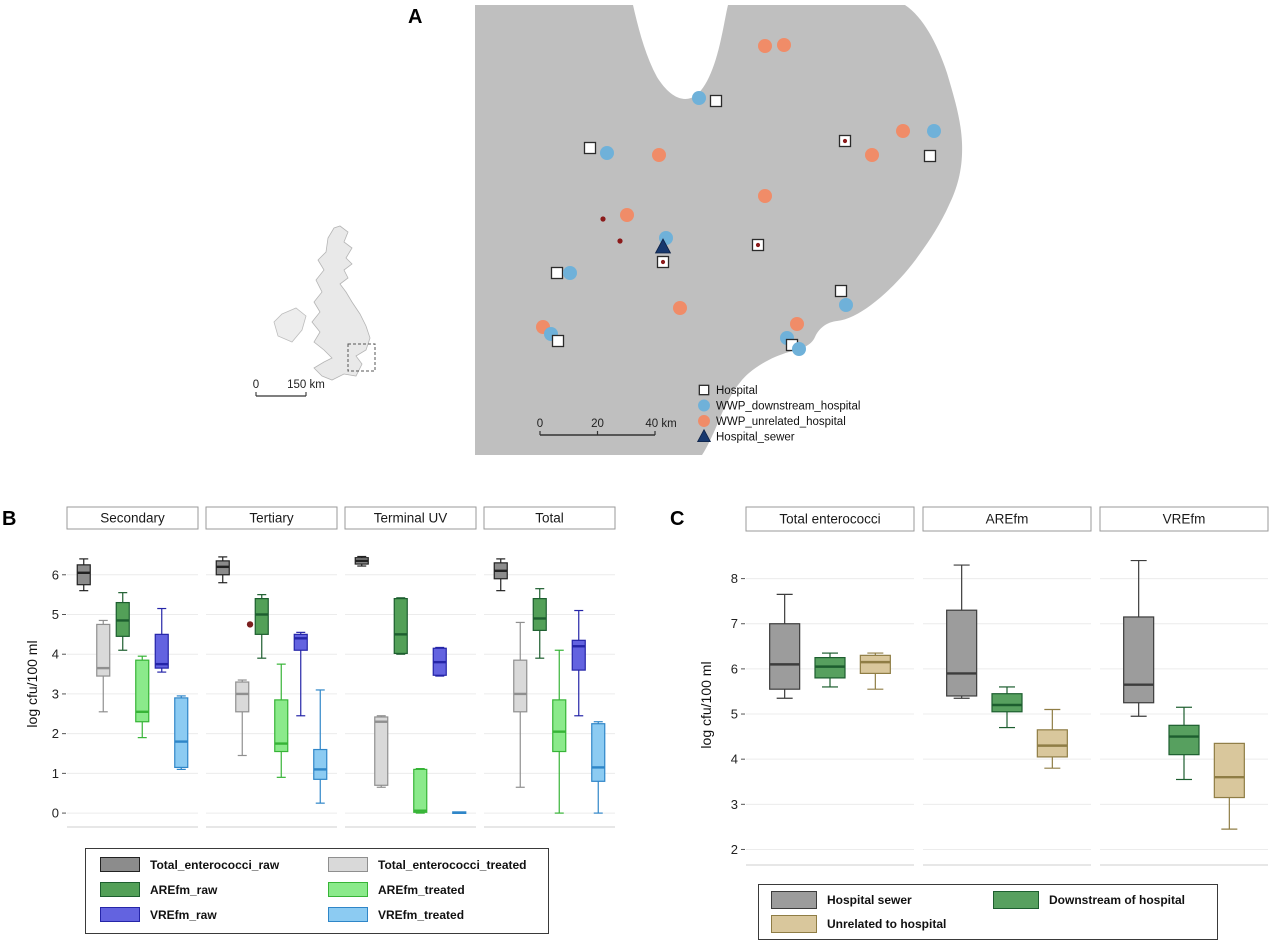  Describe the element at coordinates (734, 623) in the screenshot. I see `y-tick-label: 7` at that location.